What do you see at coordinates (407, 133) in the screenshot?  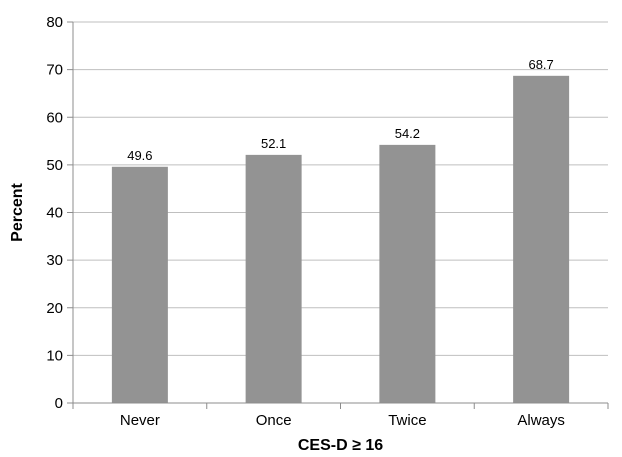 I see `data-label: 54.2` at bounding box center [407, 133].